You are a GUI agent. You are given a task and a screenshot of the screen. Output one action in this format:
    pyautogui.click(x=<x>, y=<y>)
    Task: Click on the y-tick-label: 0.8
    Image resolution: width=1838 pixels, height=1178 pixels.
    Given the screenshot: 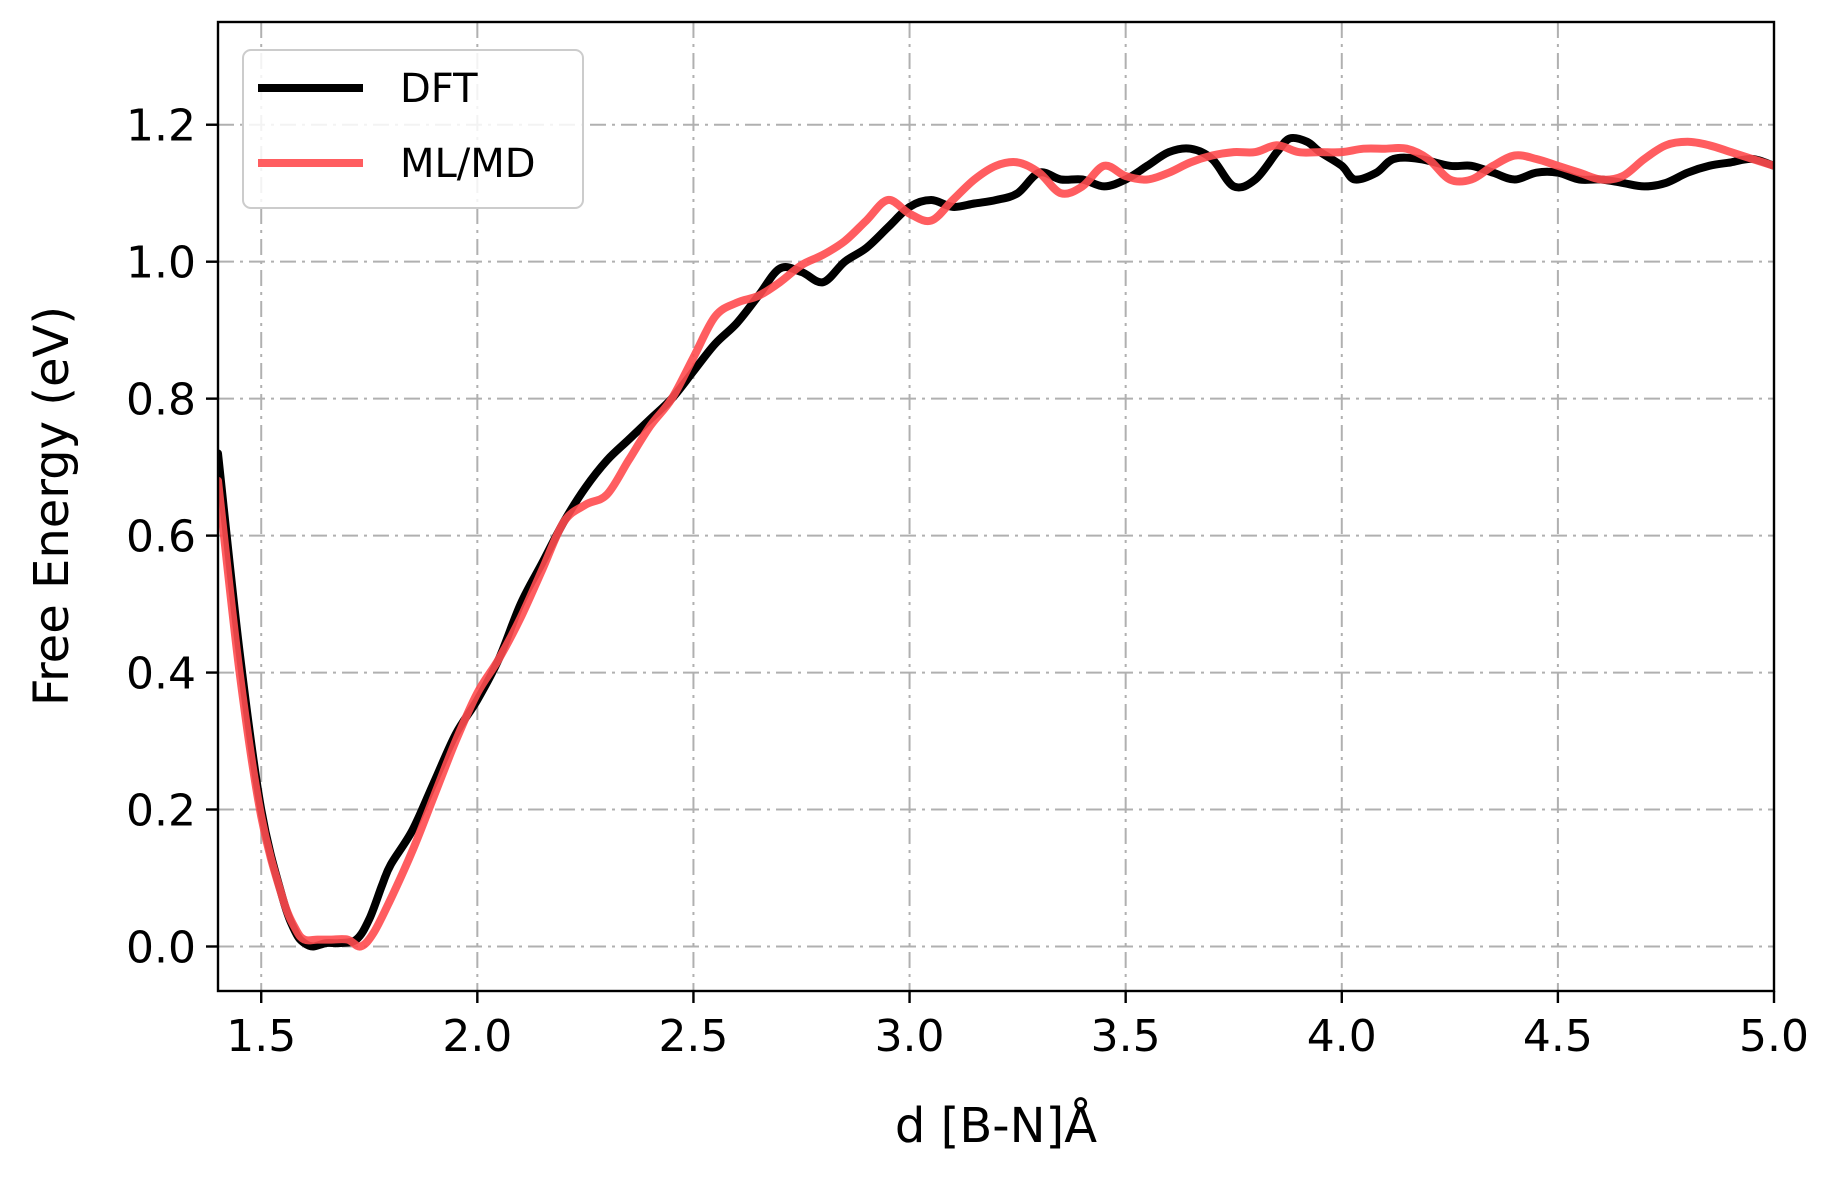 What is the action you would take?
    pyautogui.click(x=161, y=400)
    